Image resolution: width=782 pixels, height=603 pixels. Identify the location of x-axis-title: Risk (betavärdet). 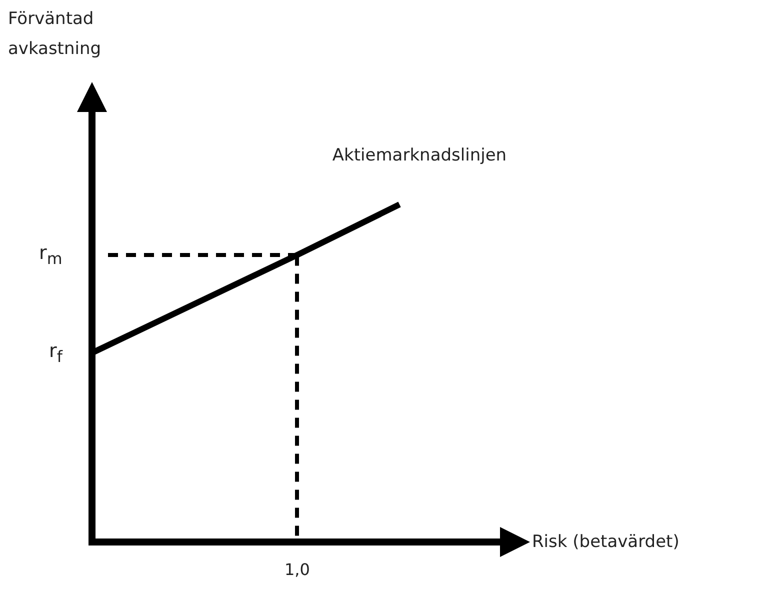
(606, 542).